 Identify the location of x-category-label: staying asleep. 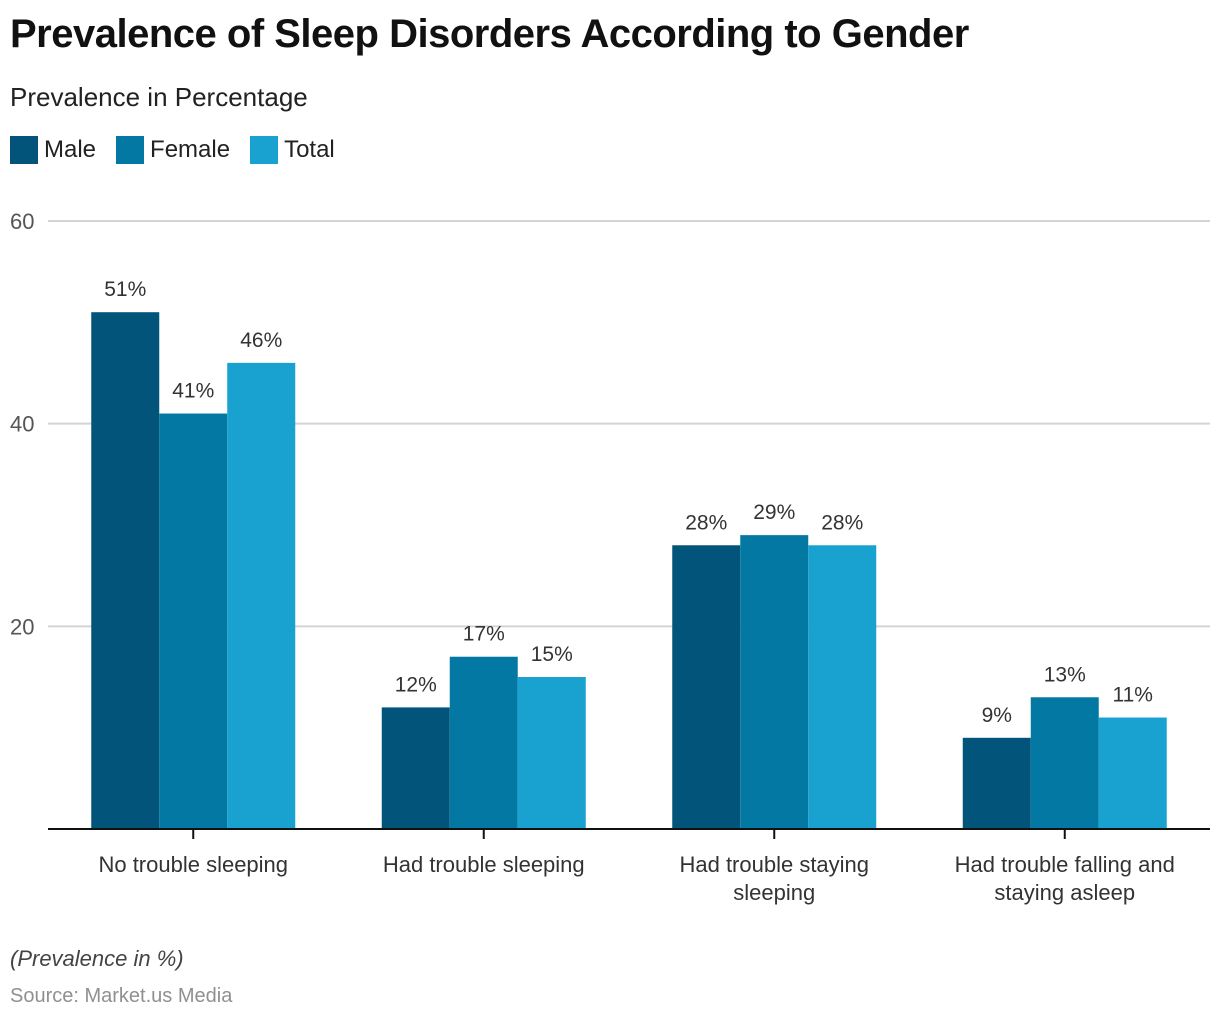
(1064, 892).